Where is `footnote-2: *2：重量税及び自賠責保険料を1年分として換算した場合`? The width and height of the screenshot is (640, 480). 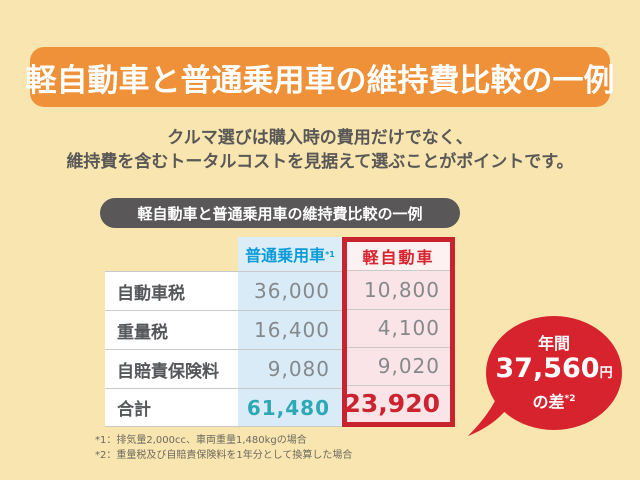
footnote-2: *2：重量税及び自賠責保険料を1年分として換算した場合 is located at coordinates (224, 455).